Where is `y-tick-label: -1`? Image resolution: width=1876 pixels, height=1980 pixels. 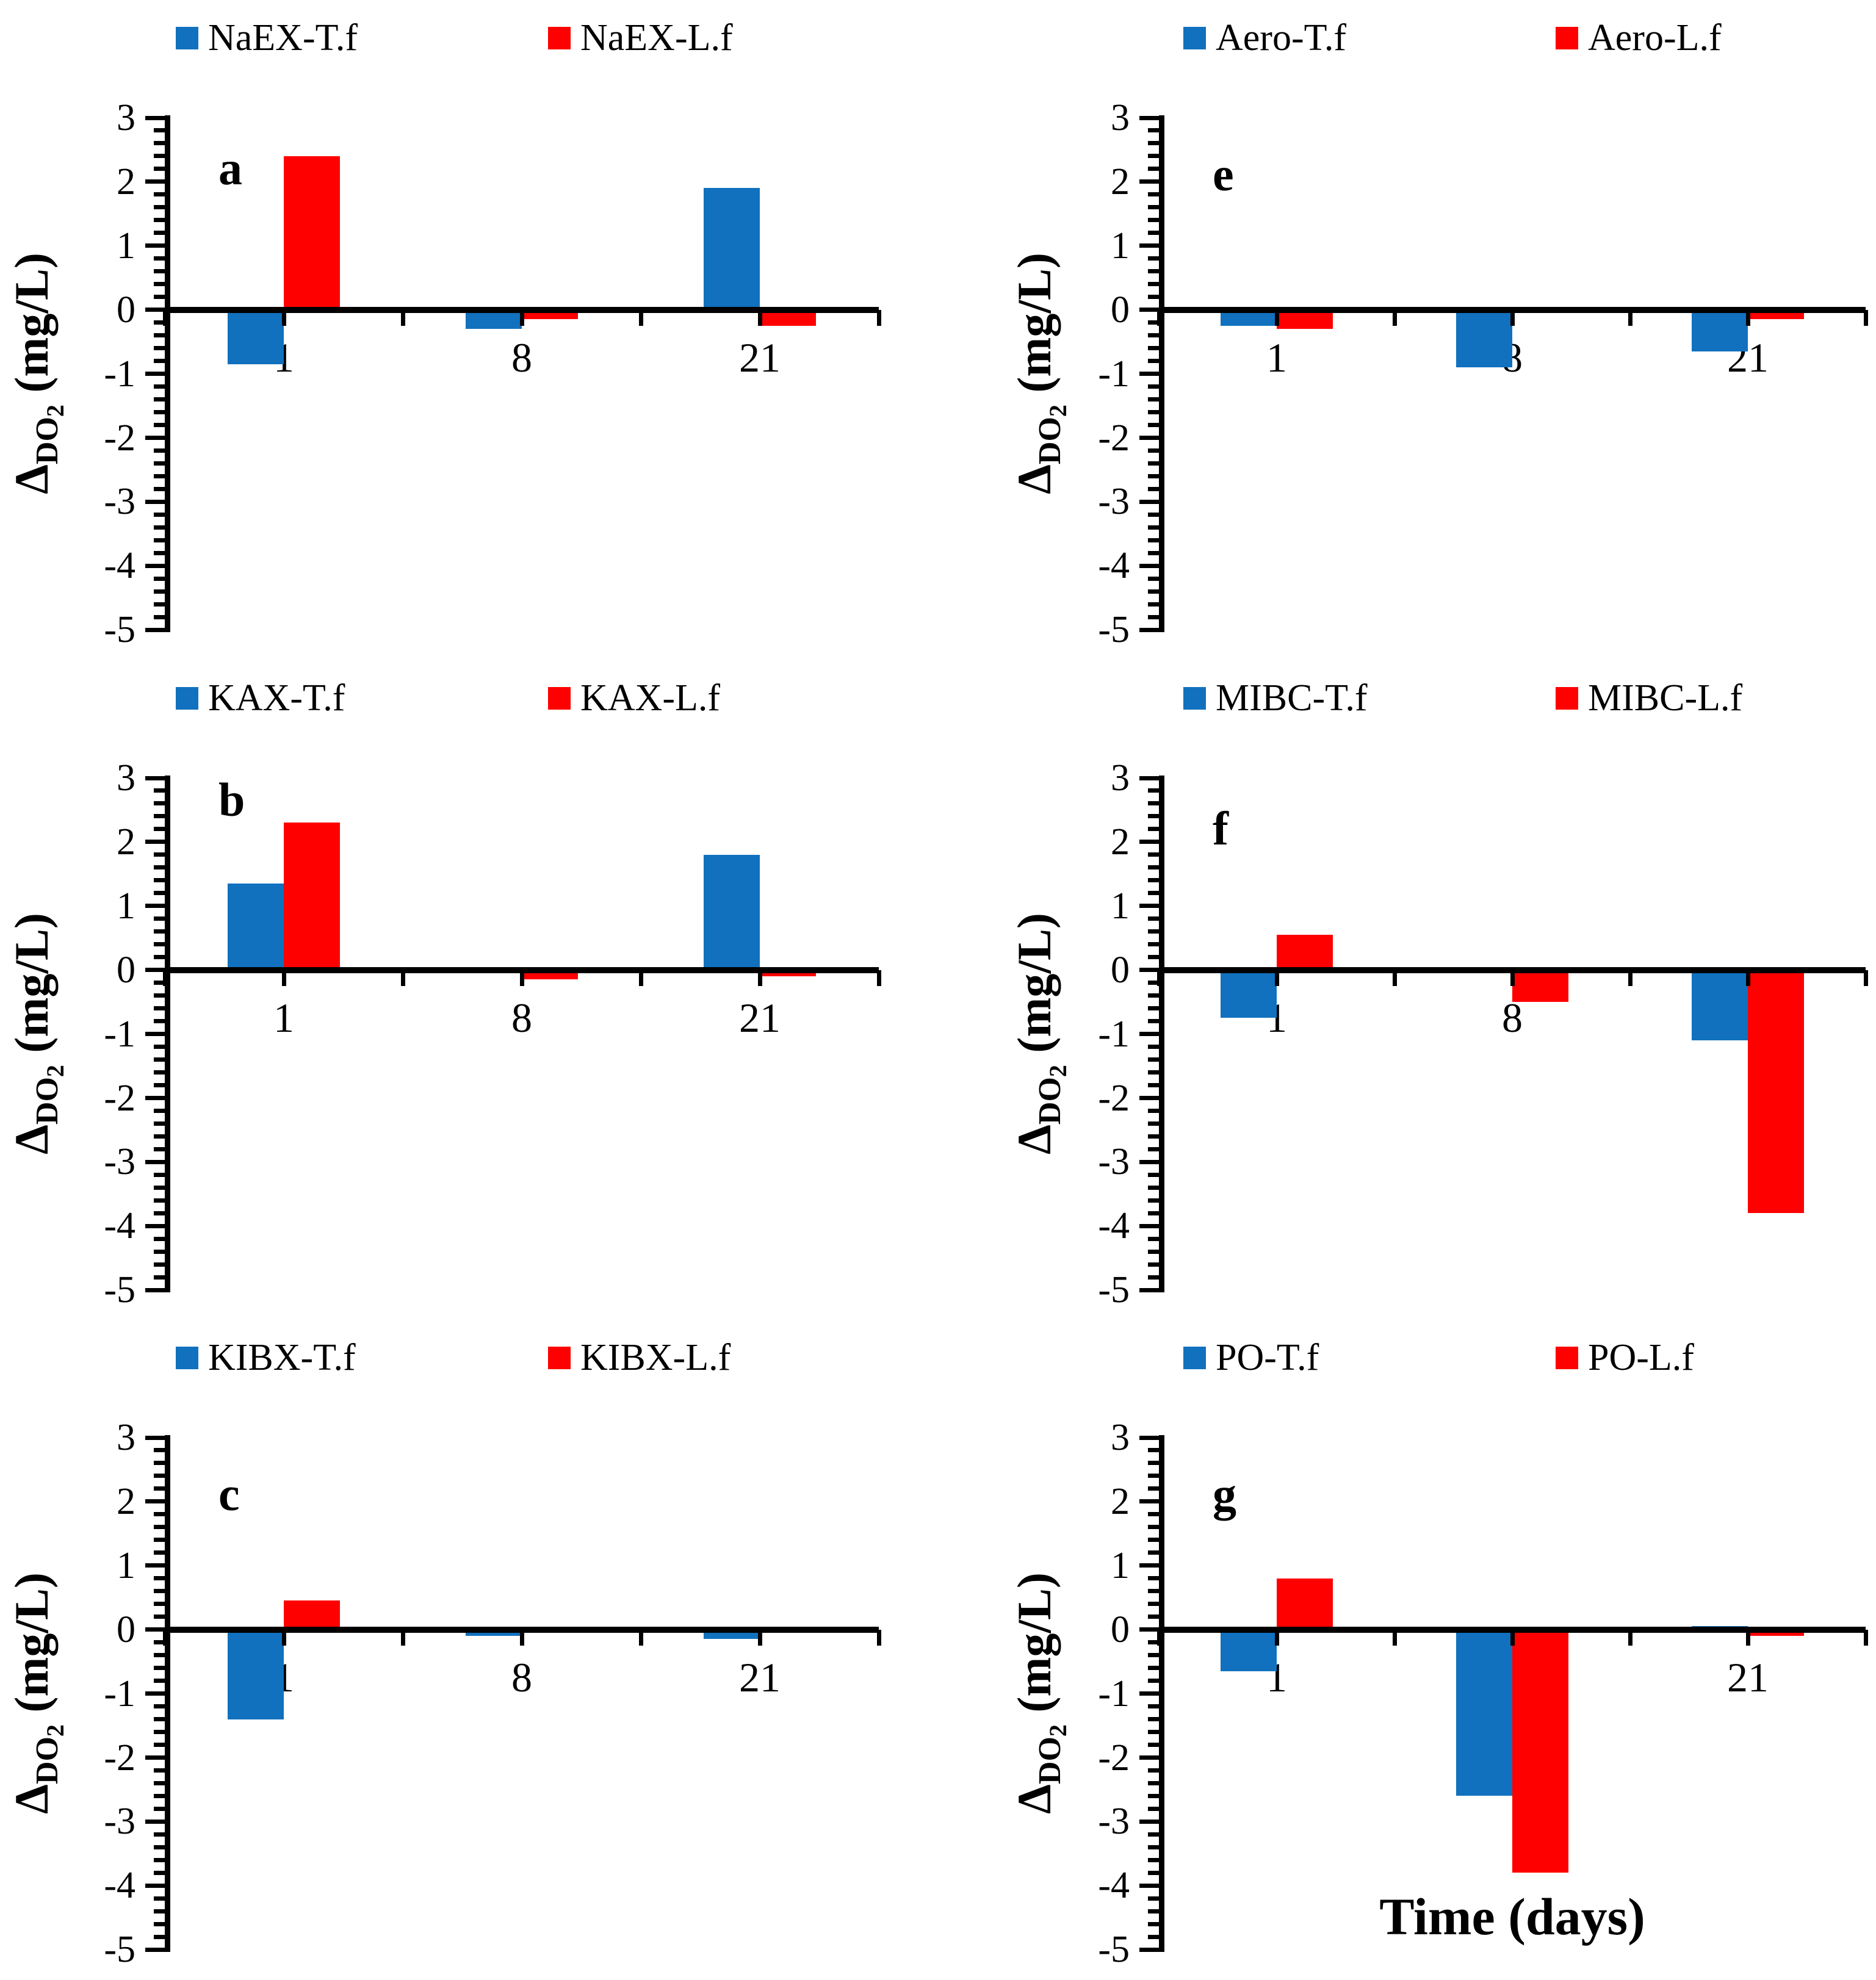 y-tick-label: -1 is located at coordinates (1114, 374).